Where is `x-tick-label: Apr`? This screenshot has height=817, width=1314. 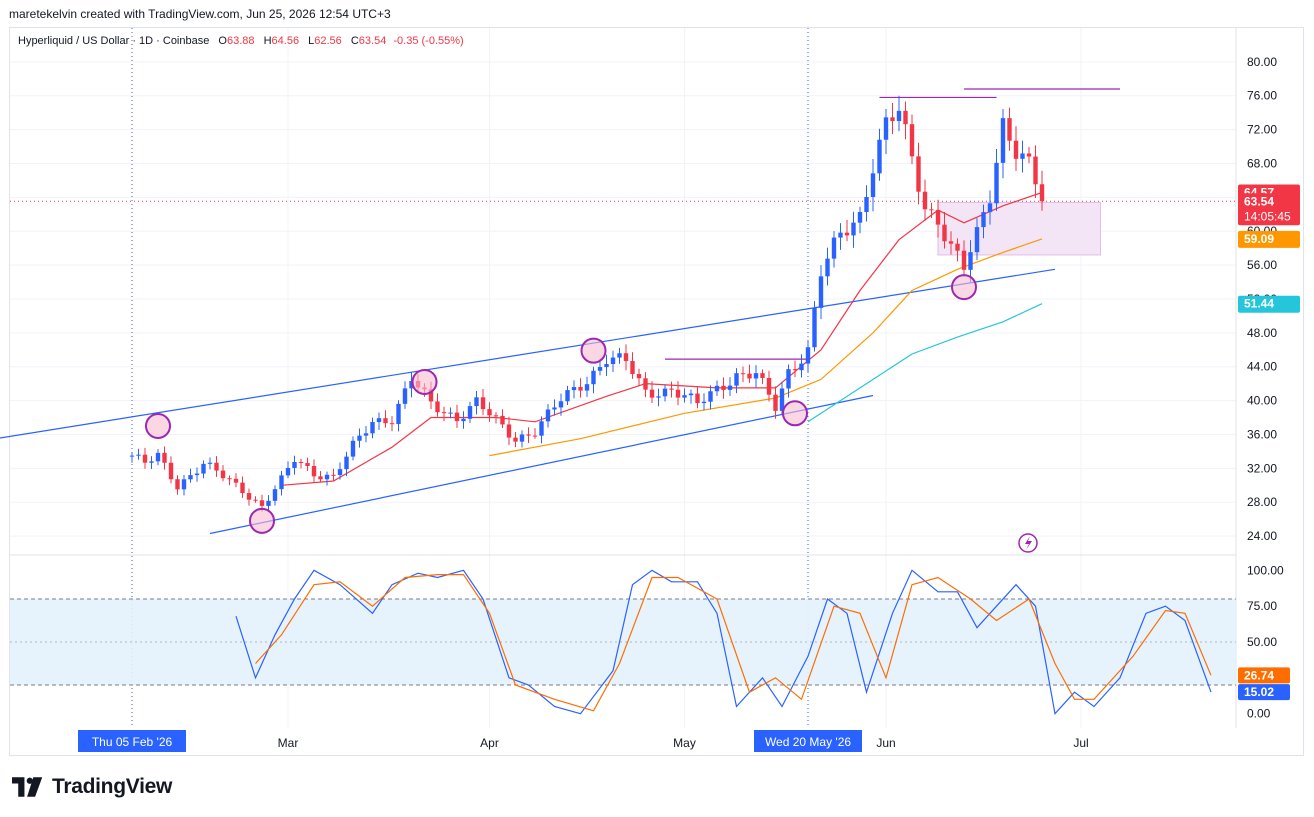
x-tick-label: Apr is located at coordinates (489, 743).